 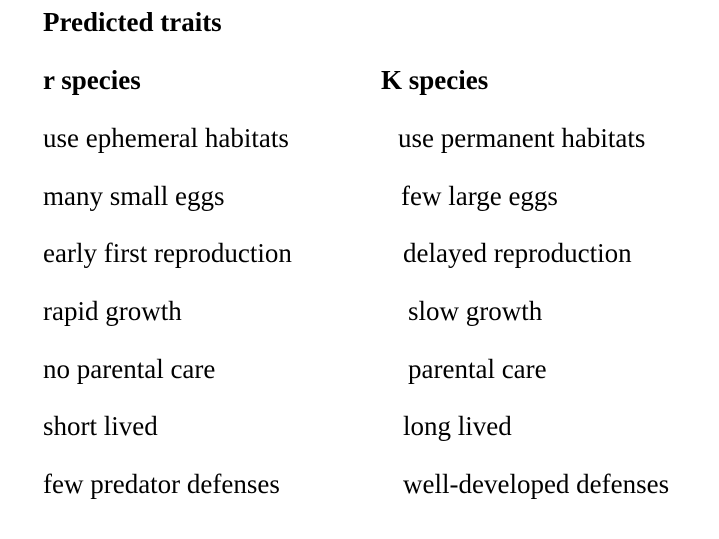 What do you see at coordinates (359, 196) in the screenshot?
I see `trait-row: many small eggs few large eggs` at bounding box center [359, 196].